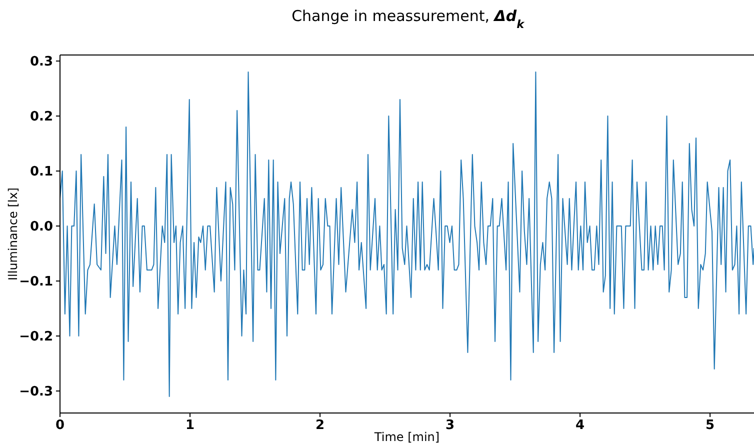 The width and height of the screenshot is (754, 445). Describe the element at coordinates (36, 282) in the screenshot. I see `y-tick-label: −0.1` at that location.